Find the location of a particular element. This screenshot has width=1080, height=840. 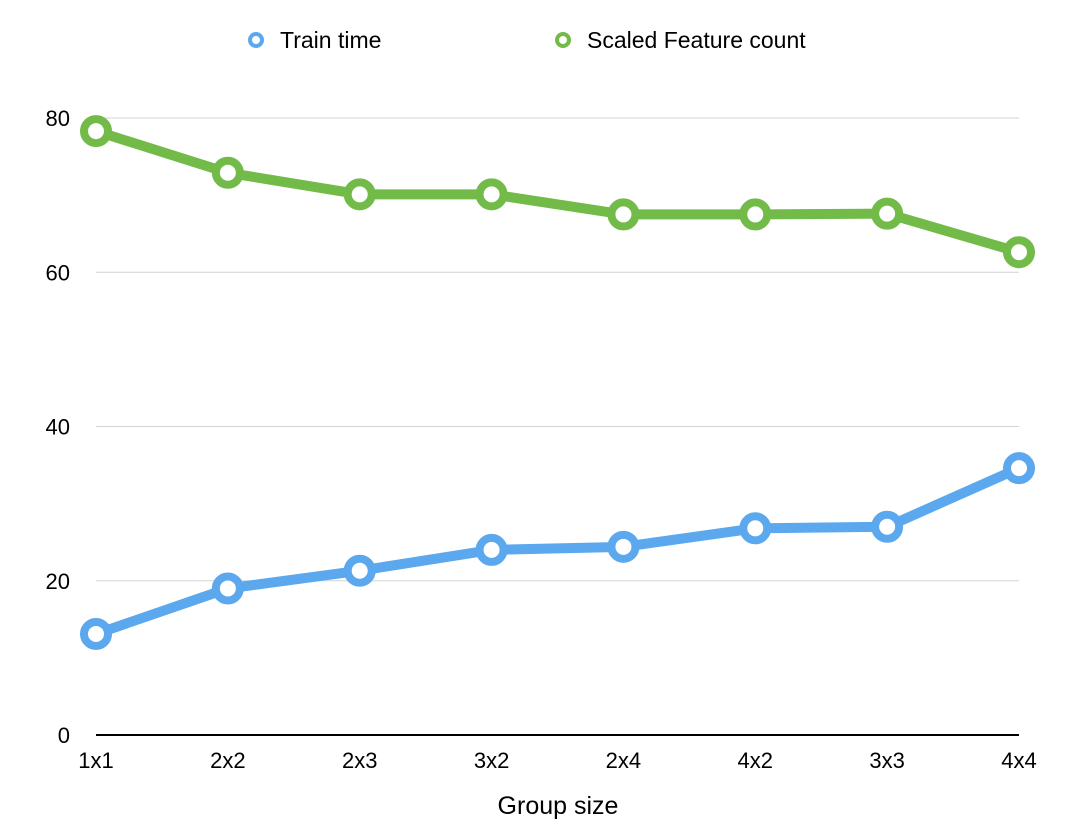

x-axis: 1x1 2x2 2x3 3x2 2x4 4x2 3x3 4x4 is located at coordinates (557, 753).